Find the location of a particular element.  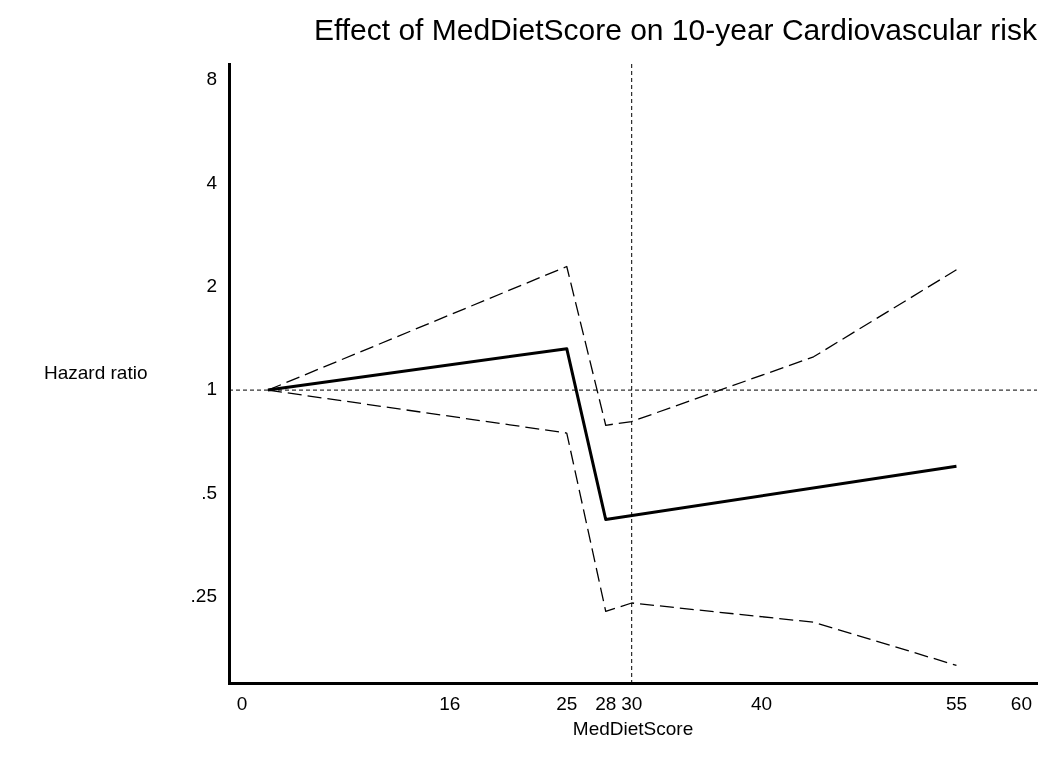

y-tick-label: 4 is located at coordinates (212, 182).